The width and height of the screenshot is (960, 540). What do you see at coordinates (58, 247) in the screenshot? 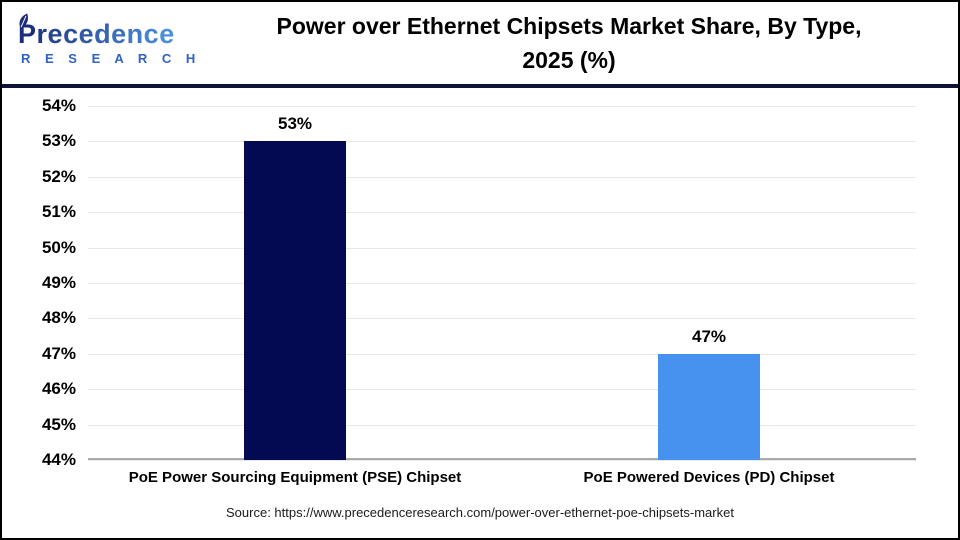
I see `y-tick-label: 50%` at bounding box center [58, 247].